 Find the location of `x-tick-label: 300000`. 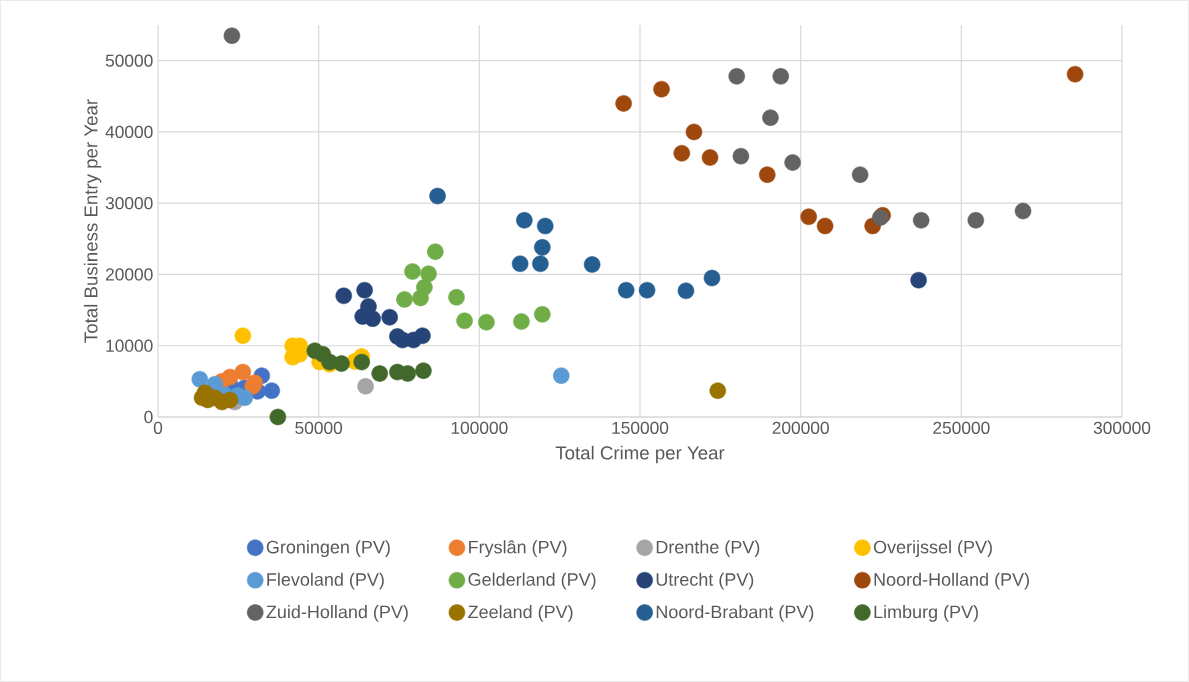

x-tick-label: 300000 is located at coordinates (1122, 427).